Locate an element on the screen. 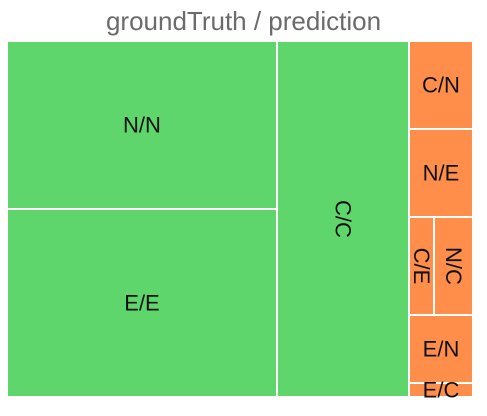  treemap-label-n-n: N/N is located at coordinates (142, 125).